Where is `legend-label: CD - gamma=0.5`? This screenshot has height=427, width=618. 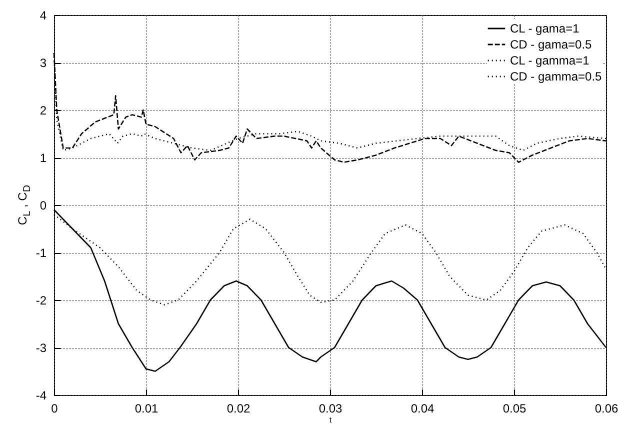 legend-label: CD - gamma=0.5 is located at coordinates (556, 77).